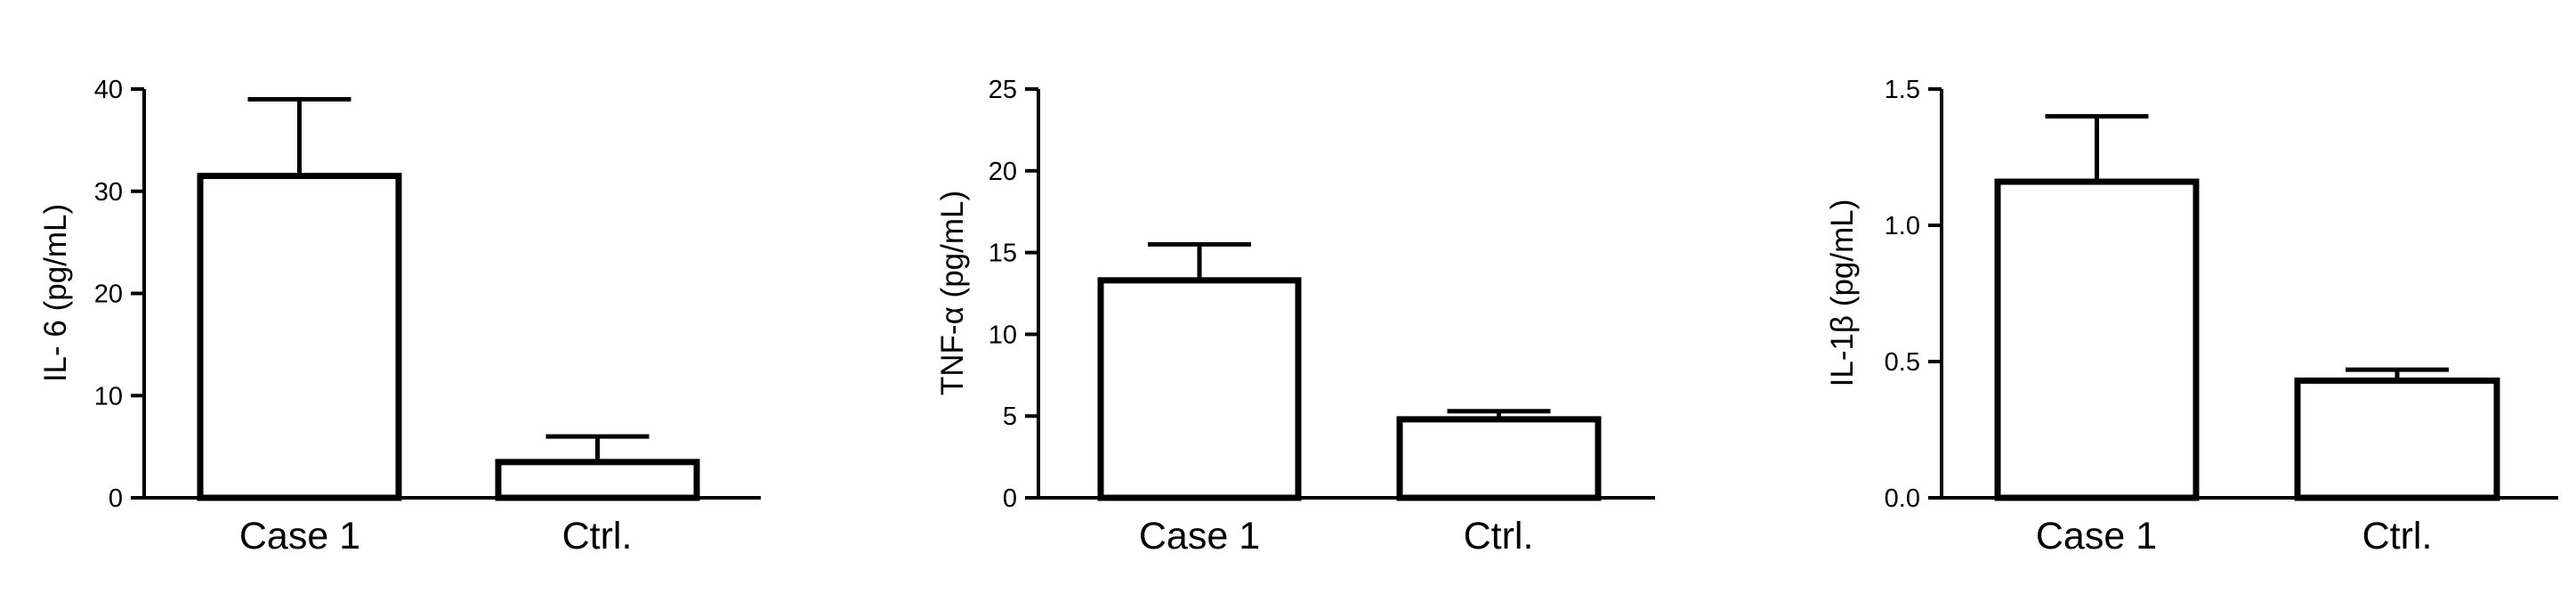  Describe the element at coordinates (952, 293) in the screenshot. I see `y-axis-label: TNF-α (pg/mL)` at that location.